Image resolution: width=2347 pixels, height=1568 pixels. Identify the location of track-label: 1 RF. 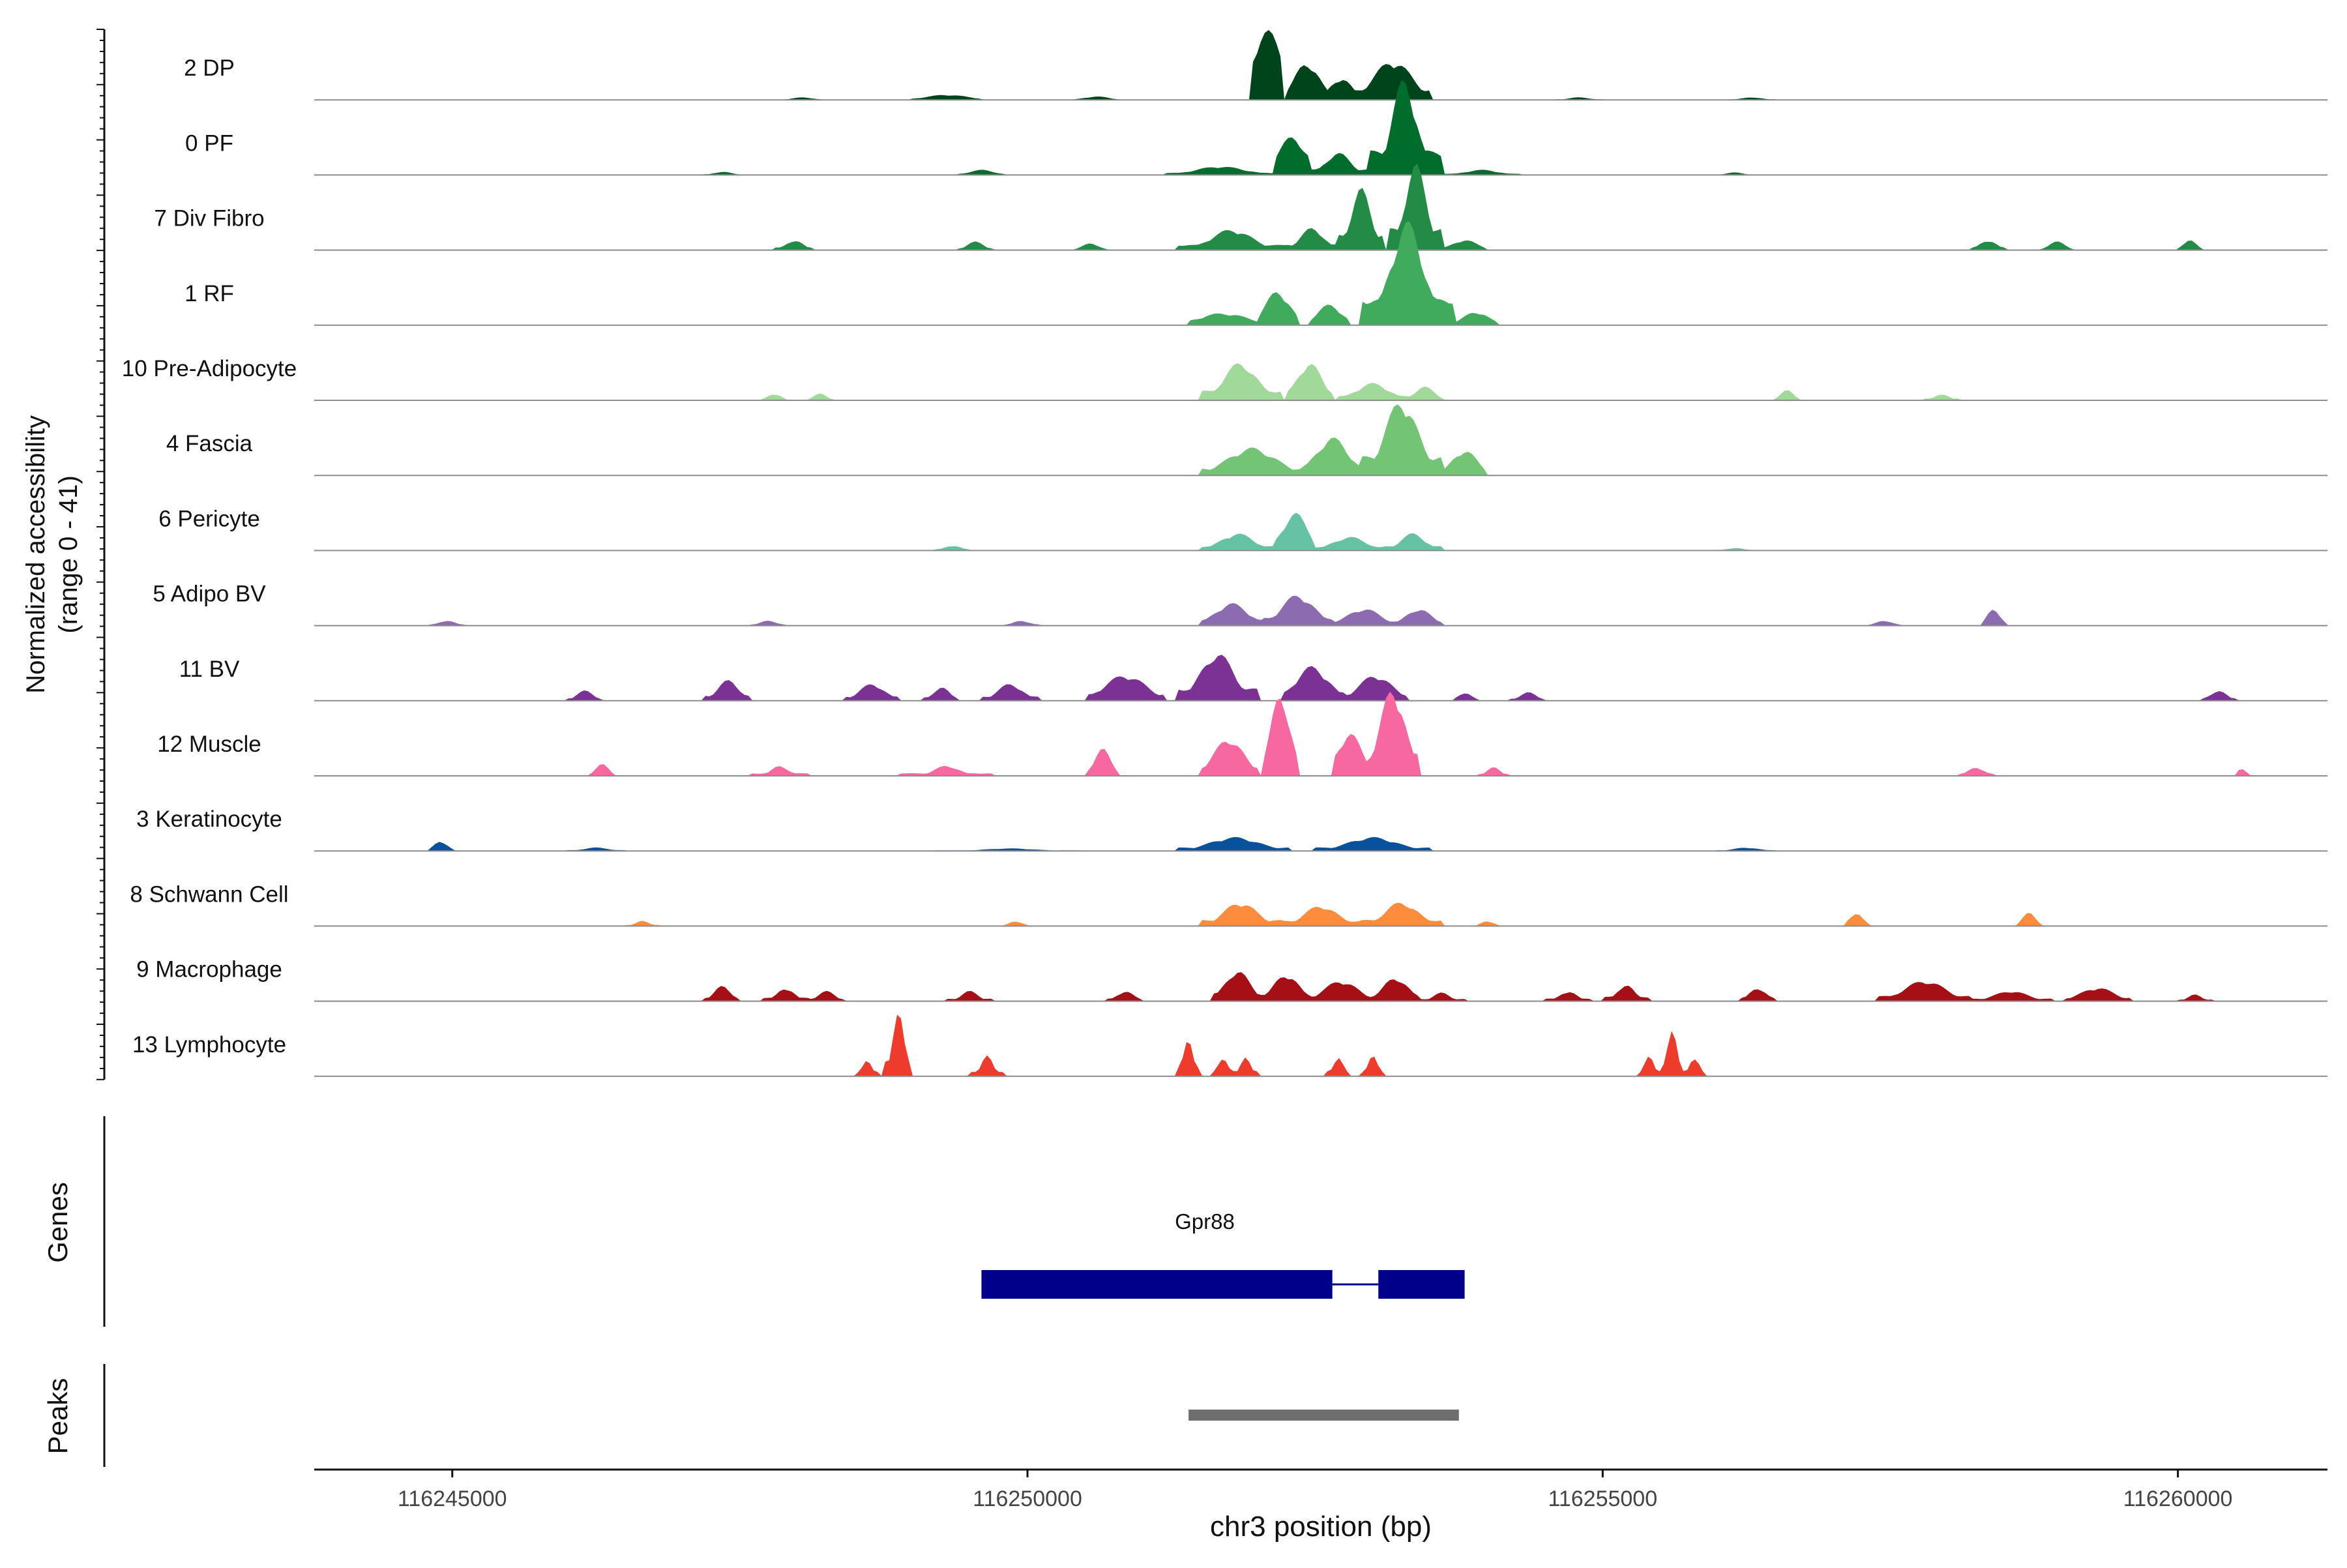
(209, 294).